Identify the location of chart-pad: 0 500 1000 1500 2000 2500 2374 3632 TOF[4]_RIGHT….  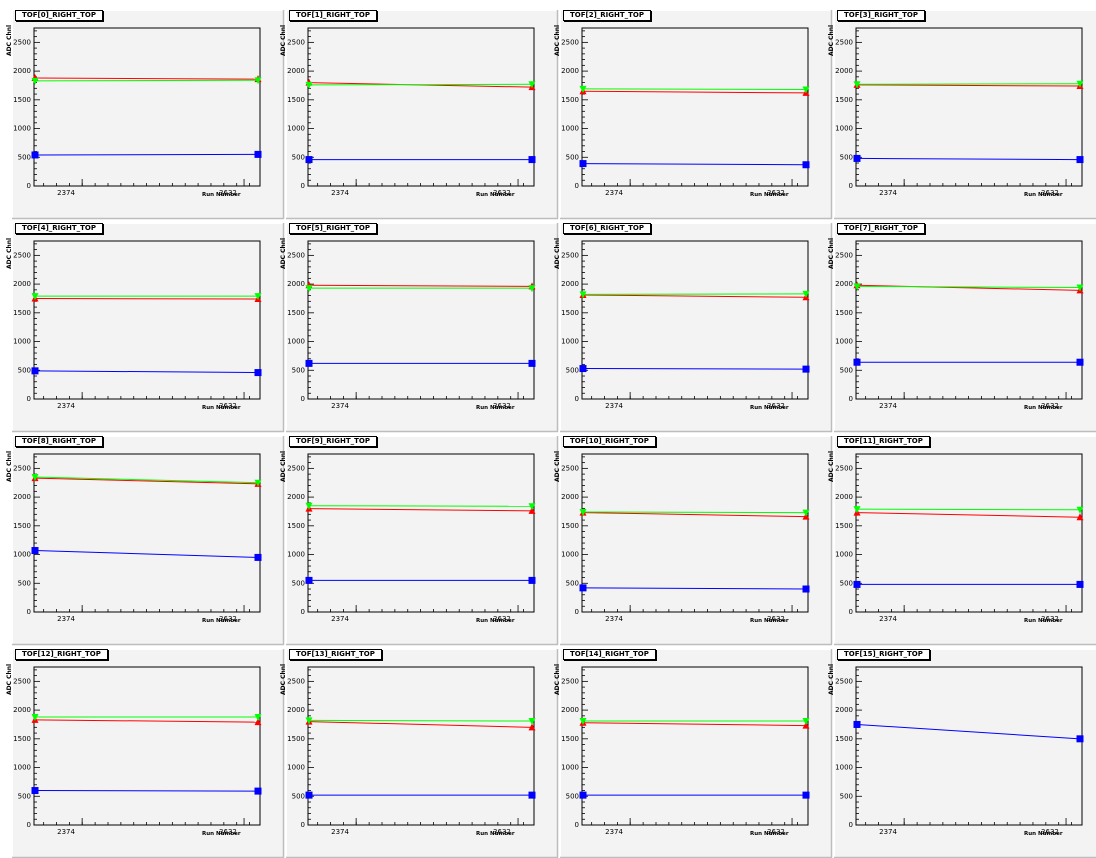
(145, 327).